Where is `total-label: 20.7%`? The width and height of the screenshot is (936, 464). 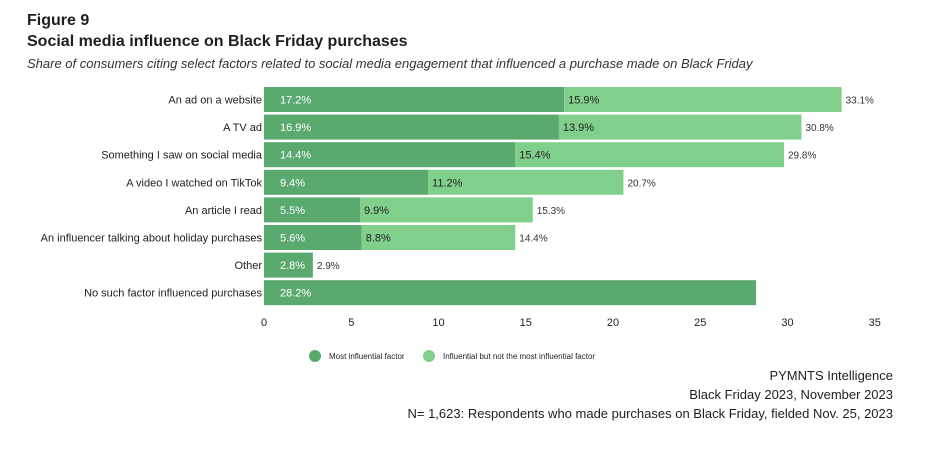 total-label: 20.7% is located at coordinates (641, 183).